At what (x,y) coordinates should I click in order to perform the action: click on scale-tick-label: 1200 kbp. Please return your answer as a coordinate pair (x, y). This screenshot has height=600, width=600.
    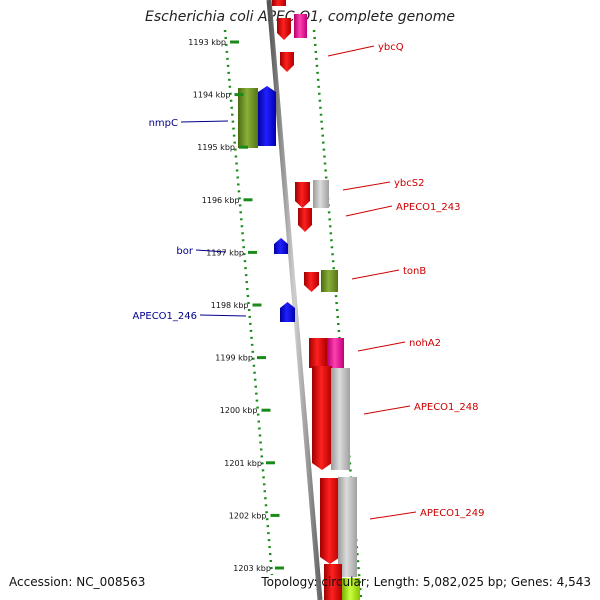
    Looking at the image, I should click on (239, 410).